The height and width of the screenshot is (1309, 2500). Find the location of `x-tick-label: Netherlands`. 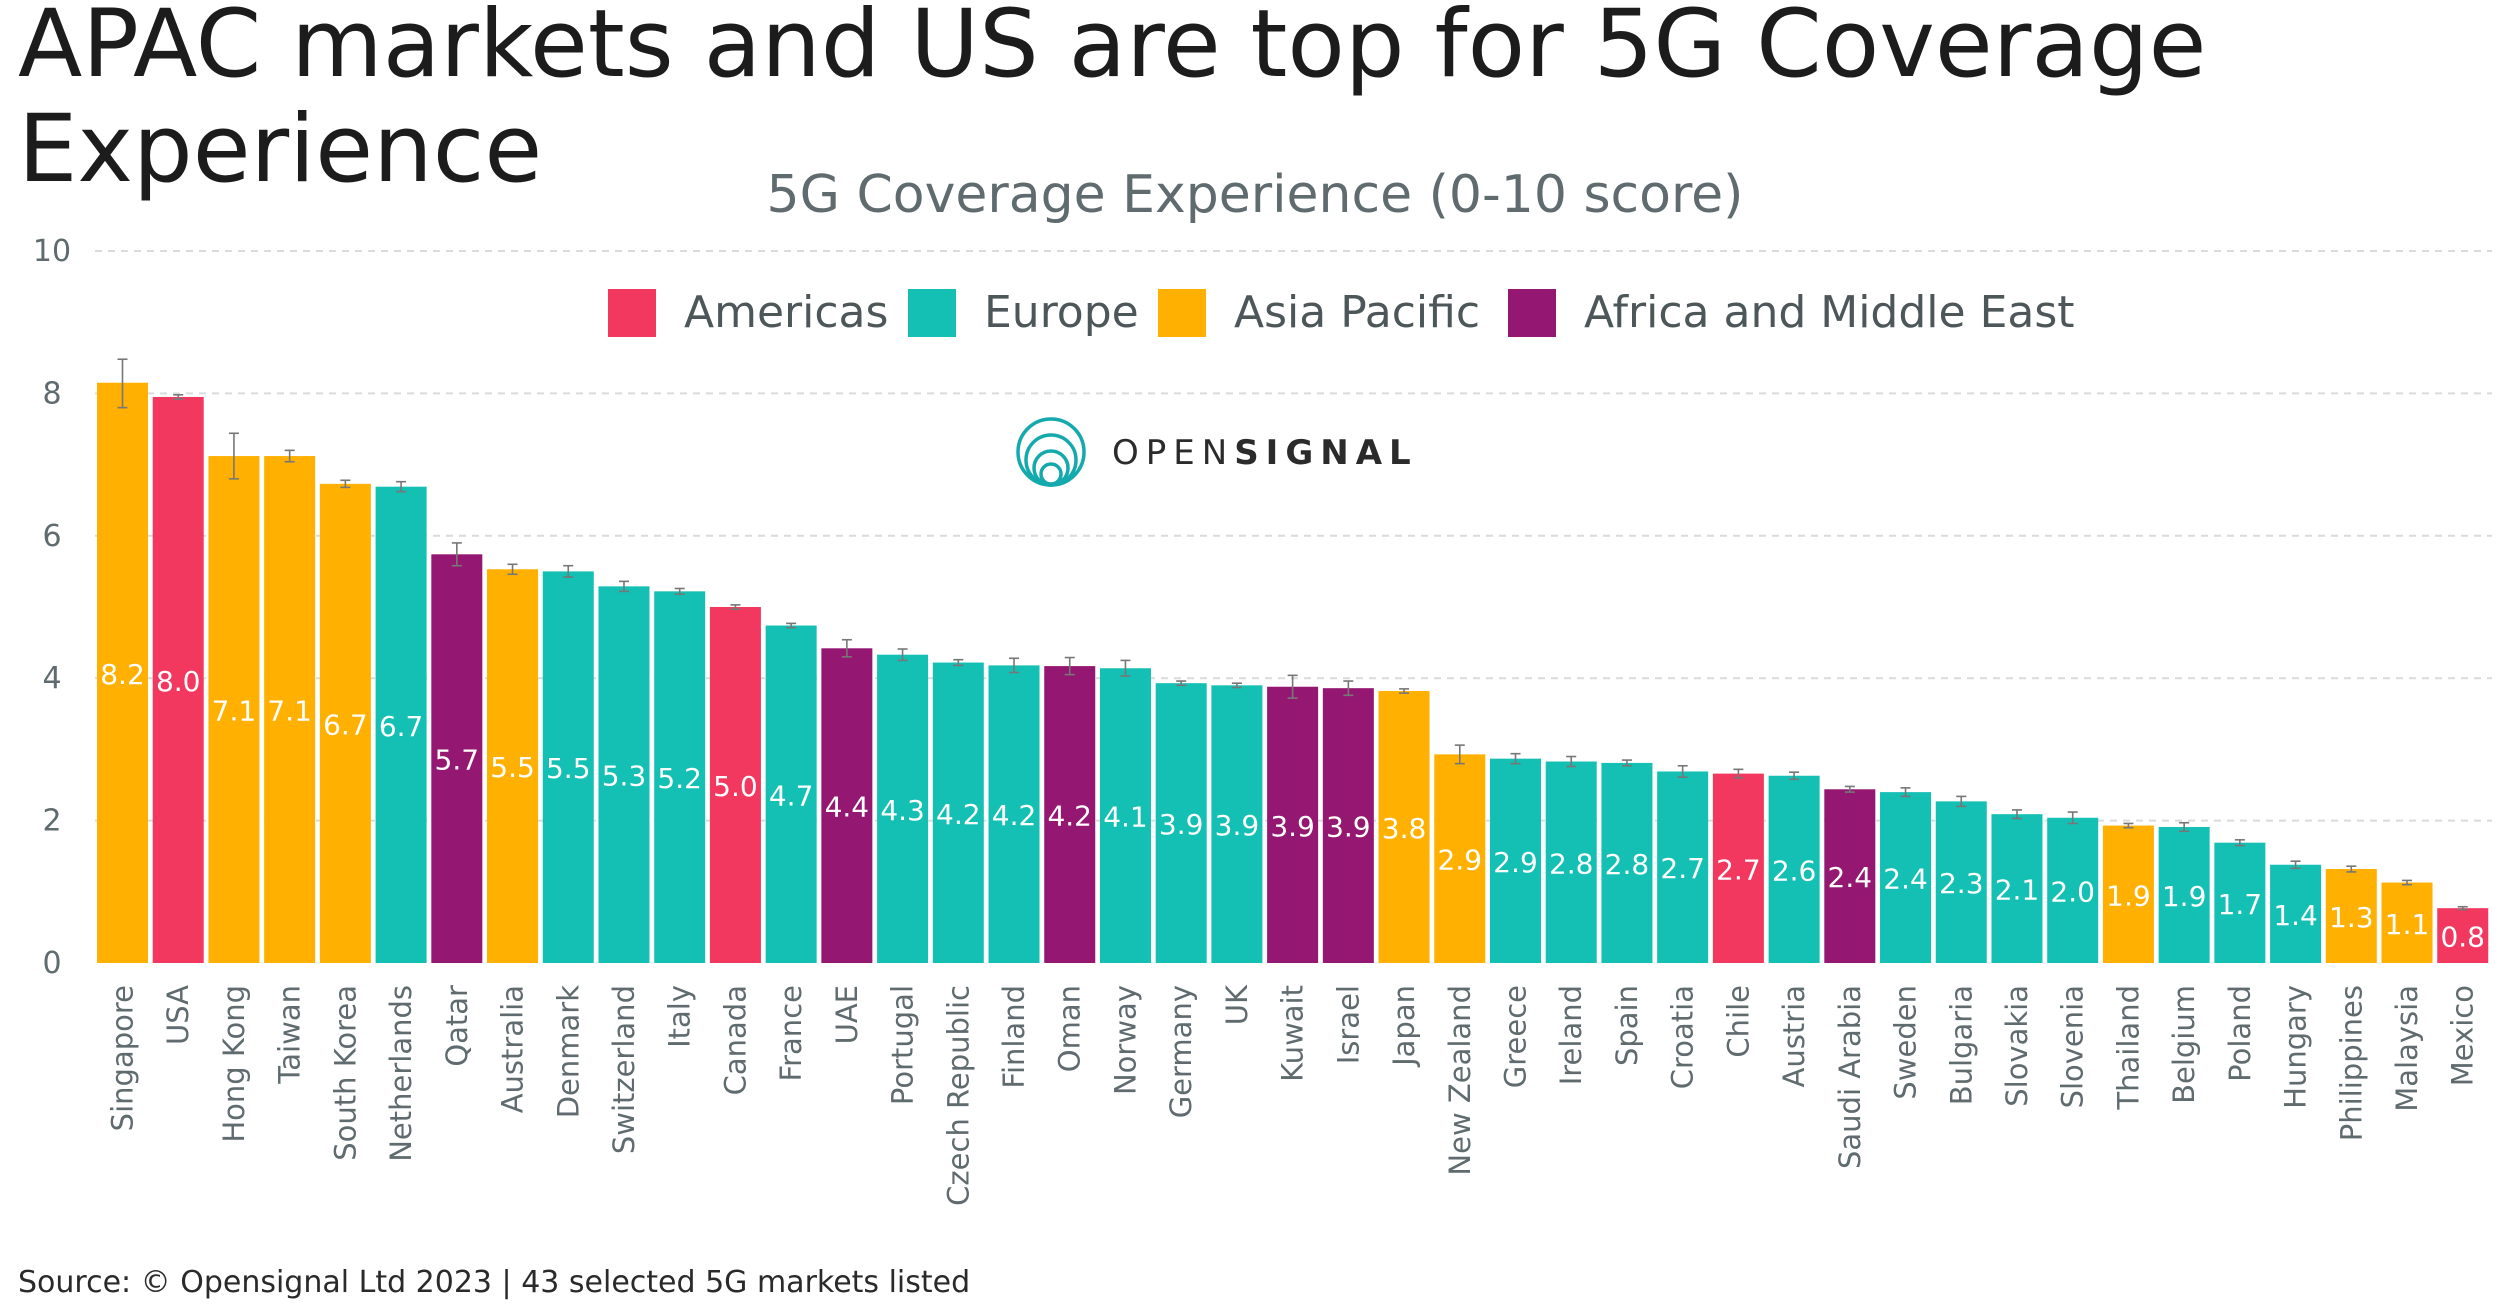

x-tick-label: Netherlands is located at coordinates (401, 1073).